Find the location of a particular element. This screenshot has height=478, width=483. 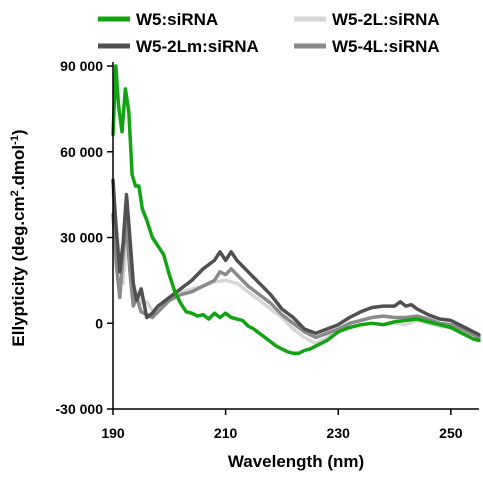

legend-label-w5: W5:siRNA is located at coordinates (177, 19).